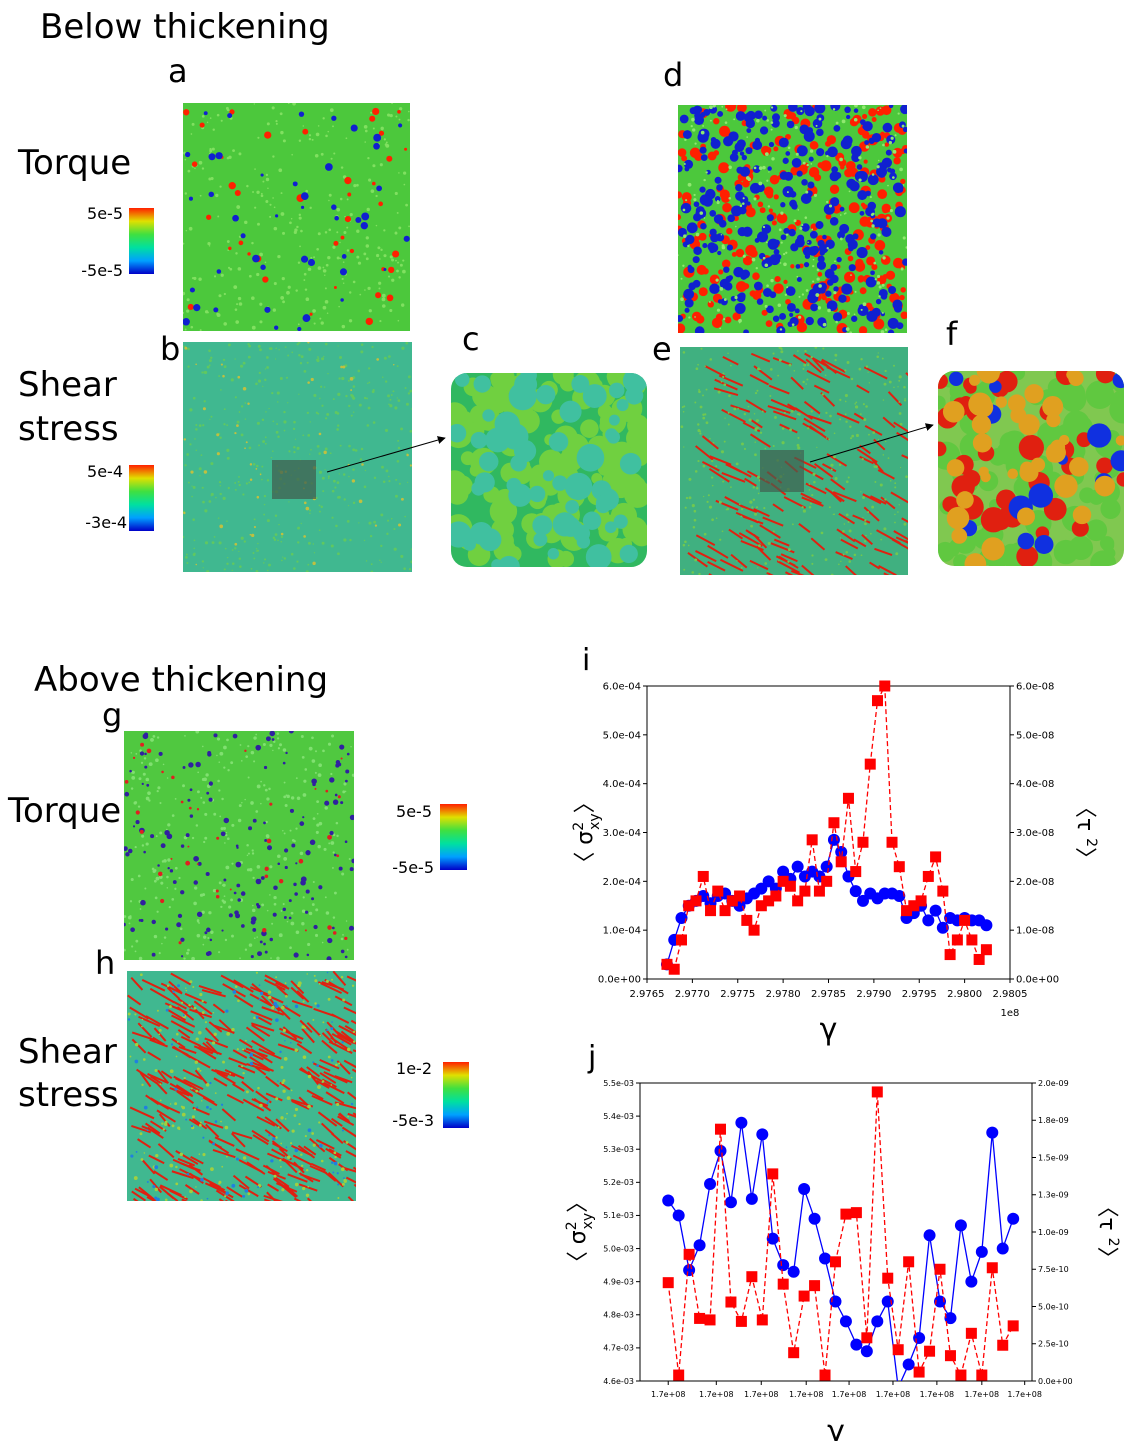  What do you see at coordinates (105, 471) in the screenshot?
I see `colorbar-label: 5e-4` at bounding box center [105, 471].